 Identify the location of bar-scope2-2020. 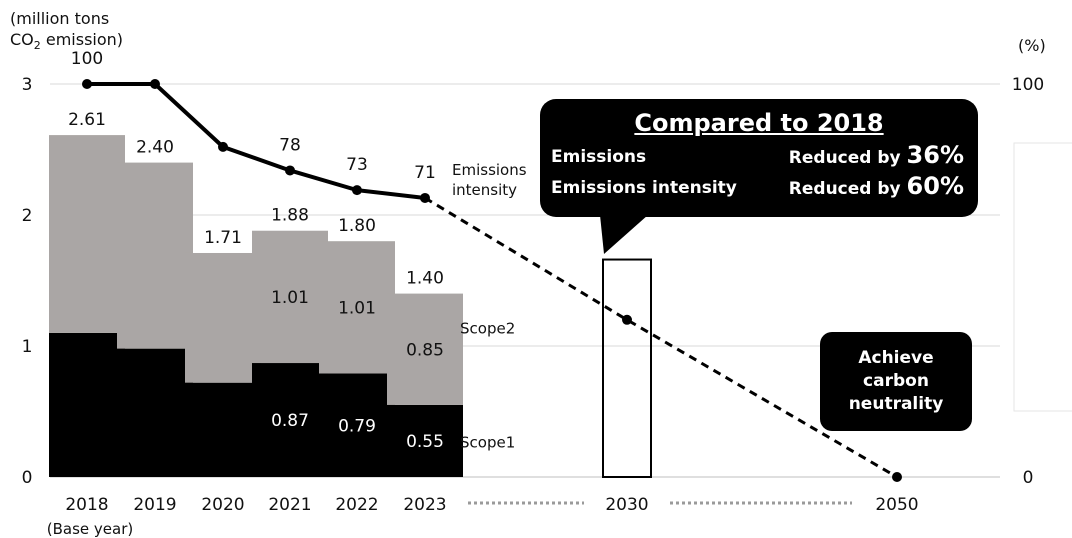
(223, 317).